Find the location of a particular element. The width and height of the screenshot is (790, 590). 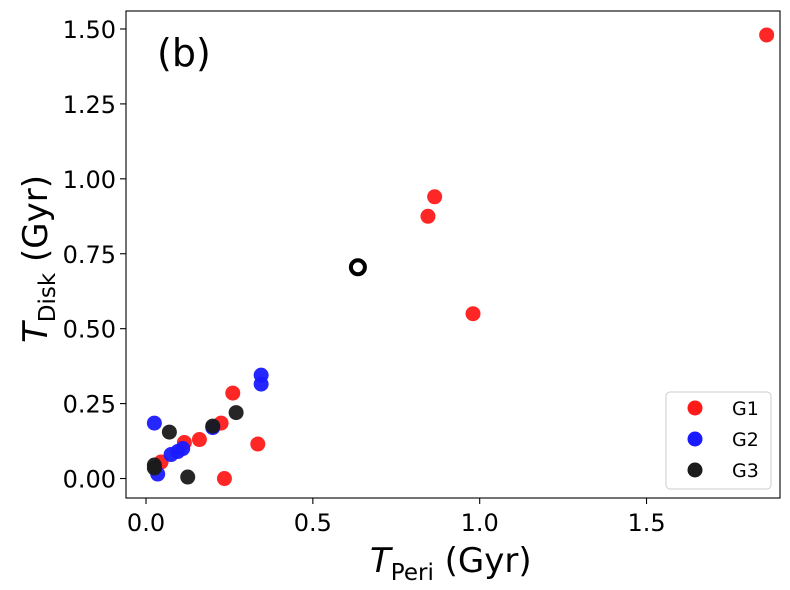

legend-label-g3: G3 is located at coordinates (745, 471).